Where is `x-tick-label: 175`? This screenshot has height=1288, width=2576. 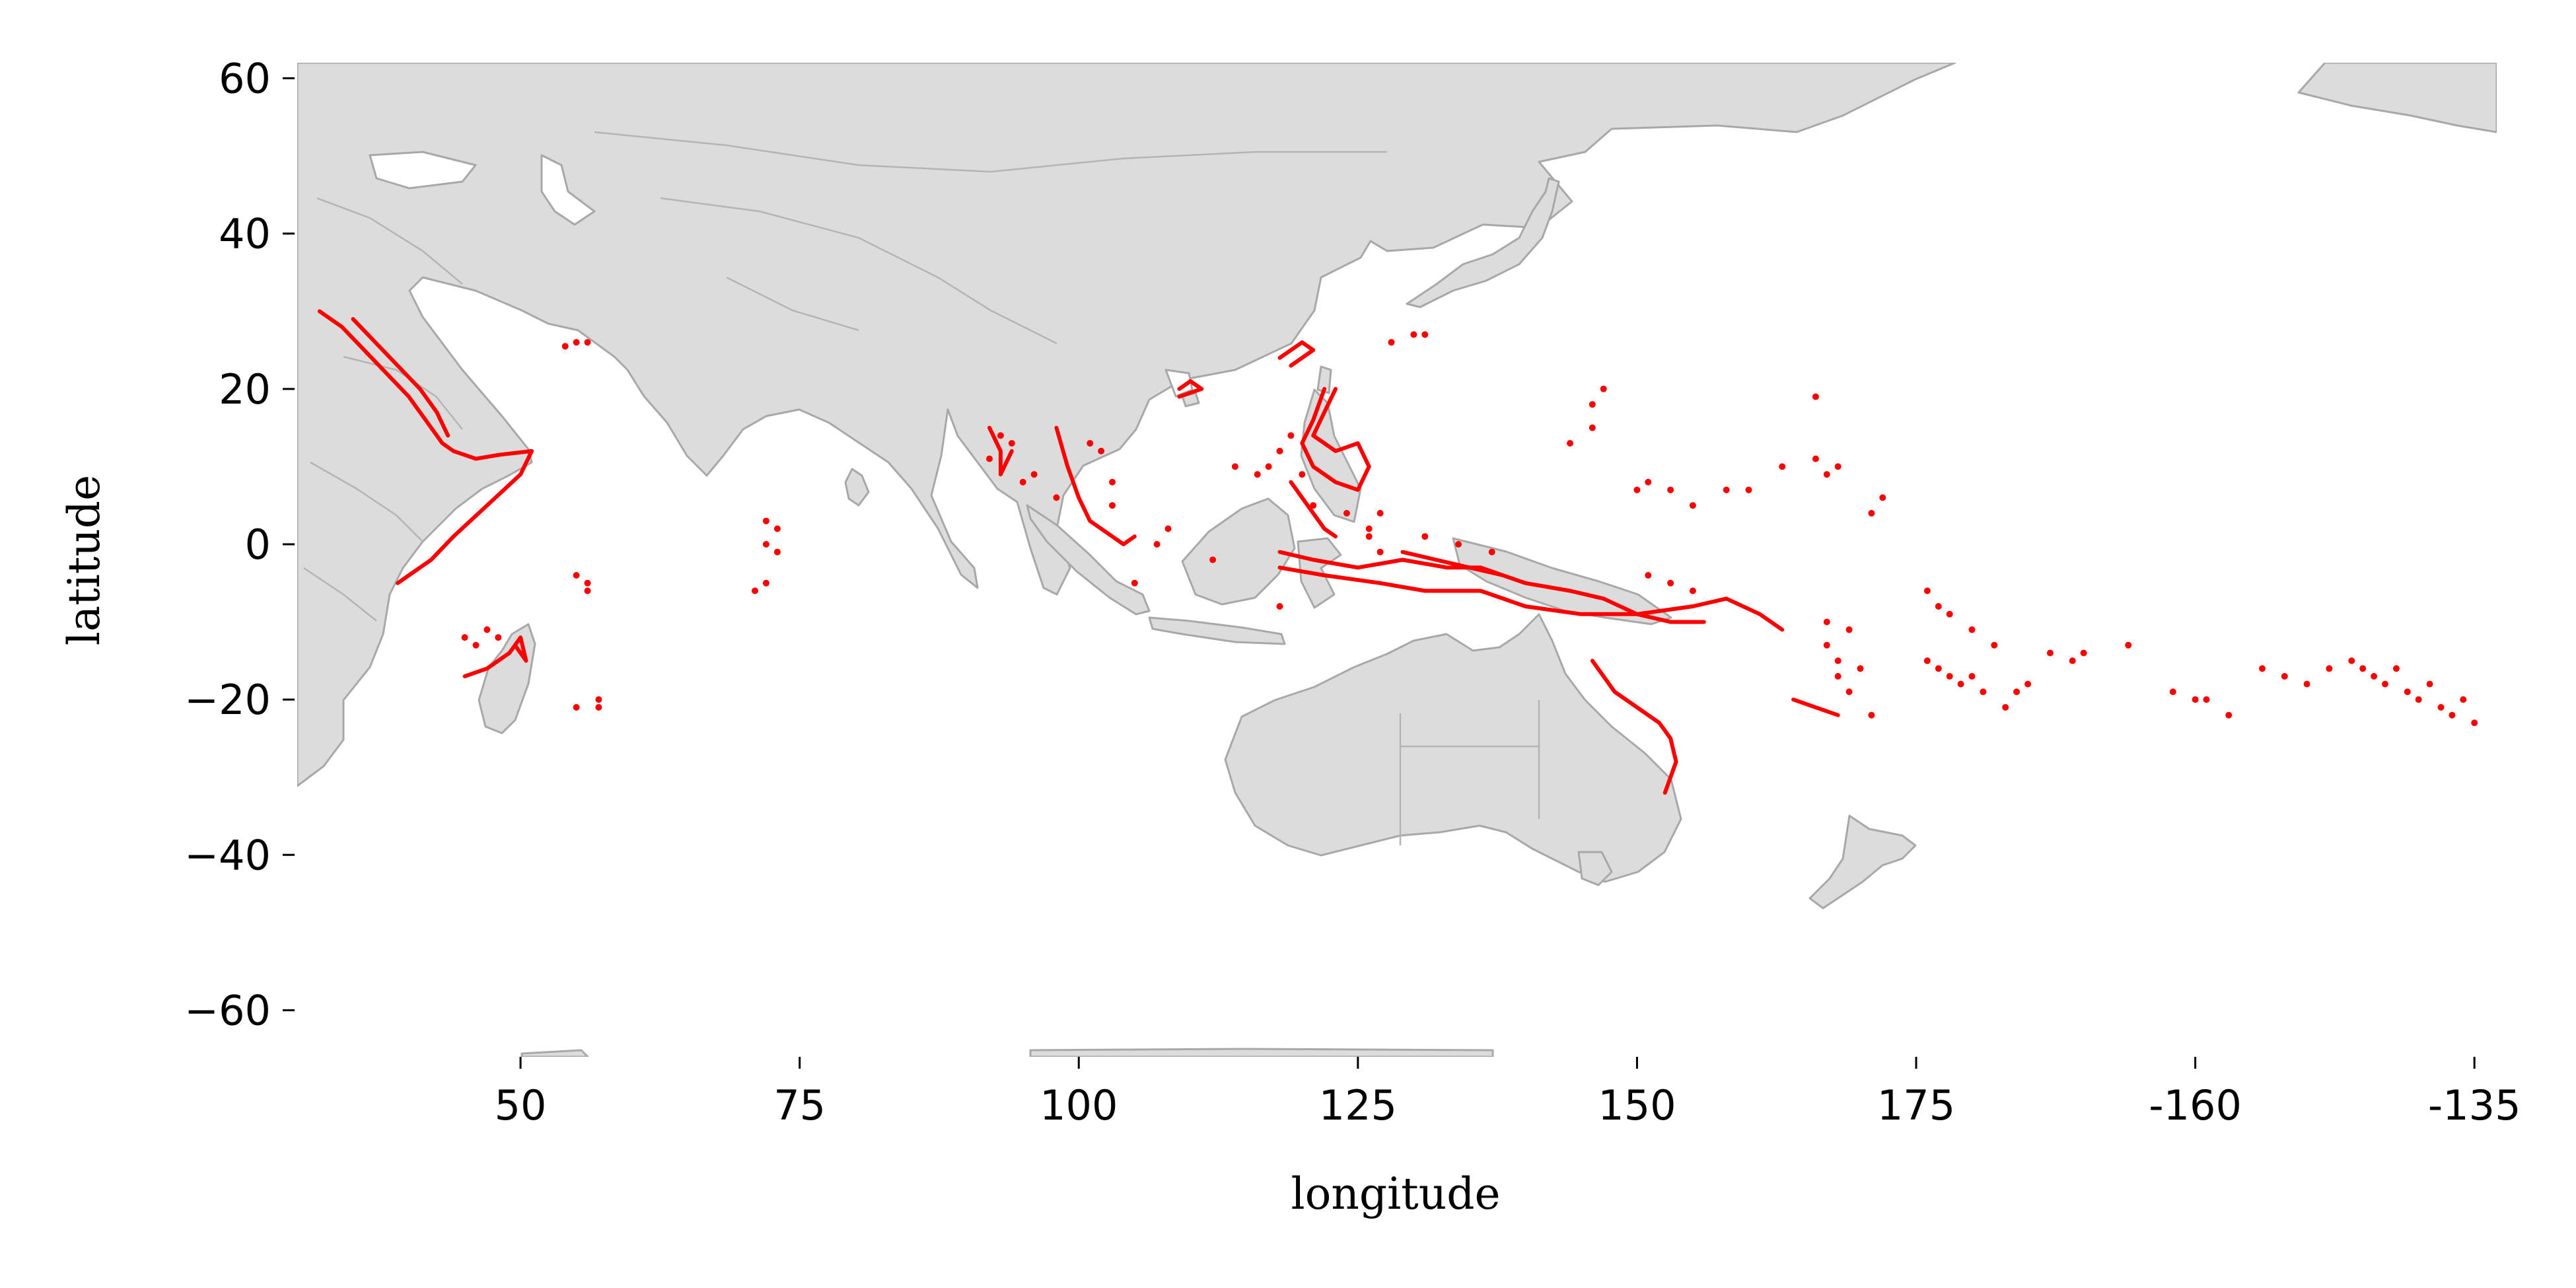 x-tick-label: 175 is located at coordinates (1916, 1105).